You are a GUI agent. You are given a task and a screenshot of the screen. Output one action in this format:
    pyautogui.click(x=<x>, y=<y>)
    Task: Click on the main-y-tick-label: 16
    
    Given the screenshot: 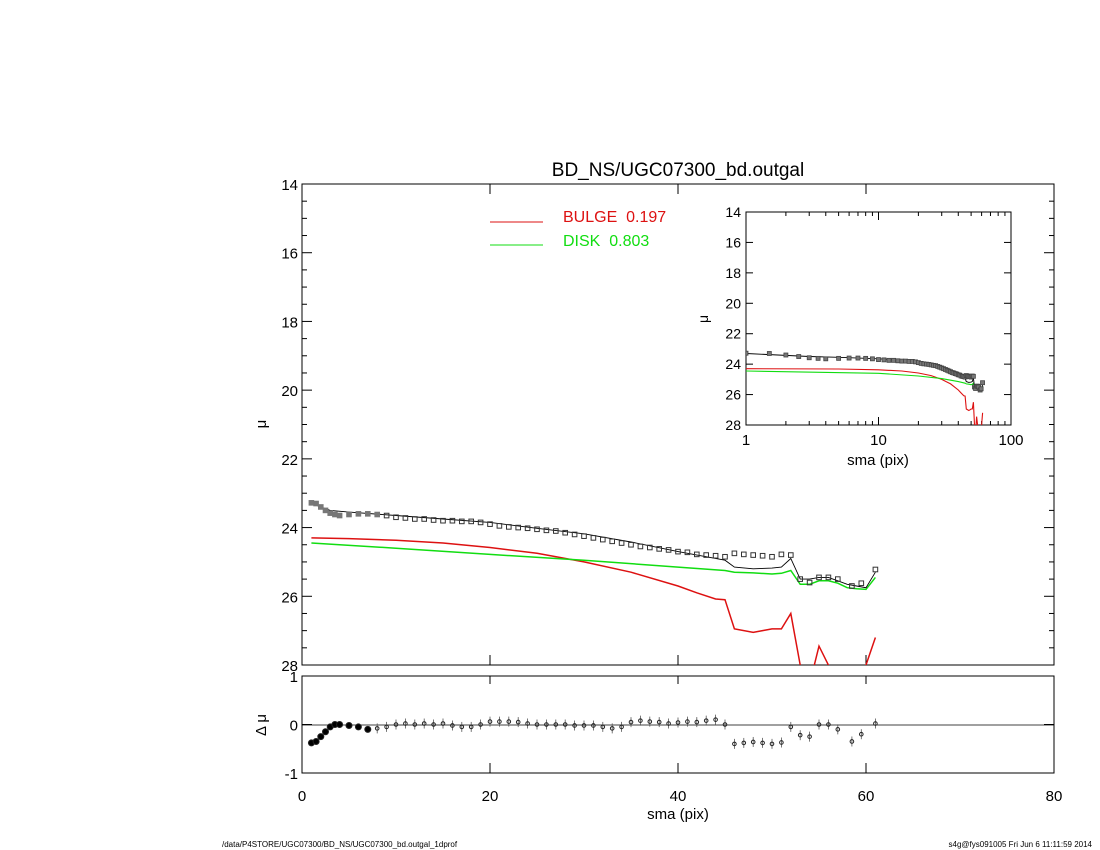 What is the action you would take?
    pyautogui.click(x=289, y=254)
    